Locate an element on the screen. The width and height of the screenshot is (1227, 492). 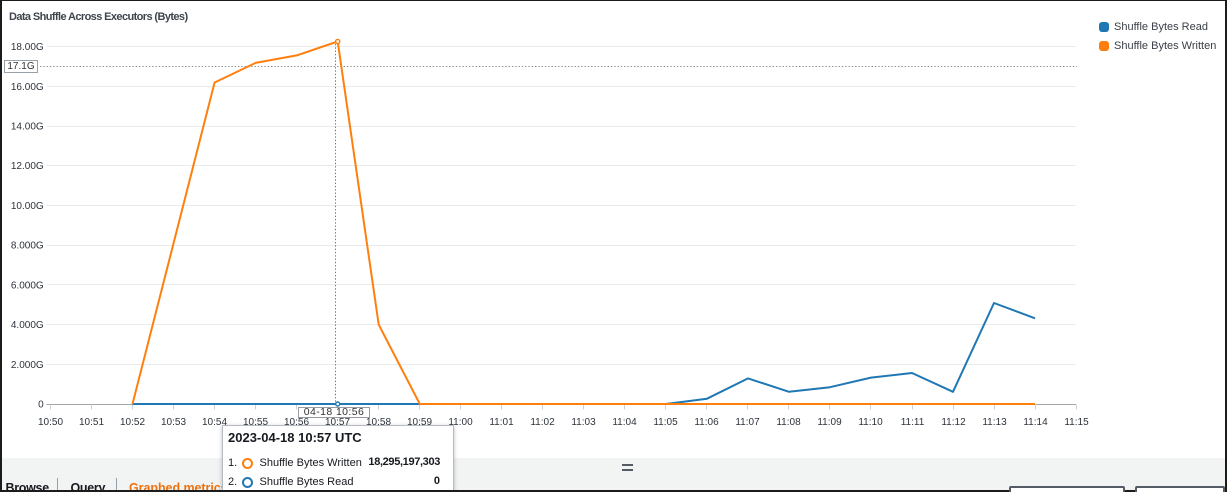
svg-text: 11:00 is located at coordinates (460, 422).